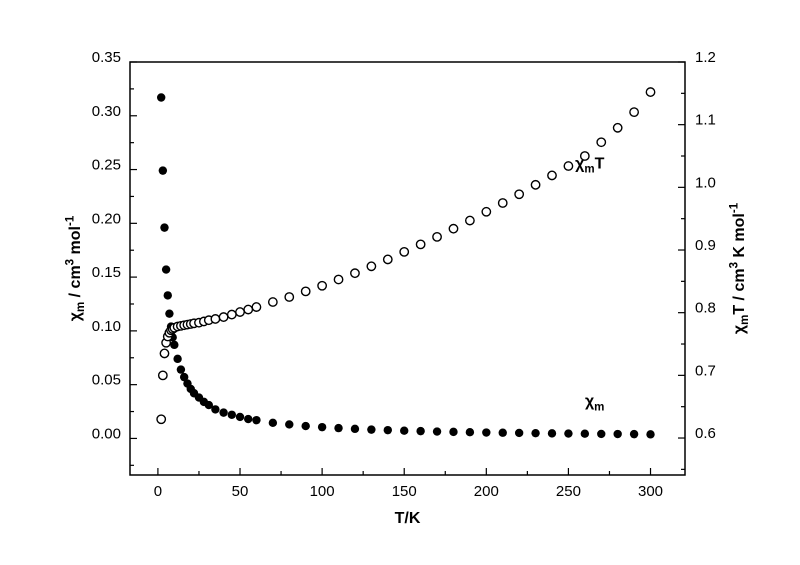 This screenshot has width=800, height=565. I want to click on x-tick-label: 200, so click(486, 491).